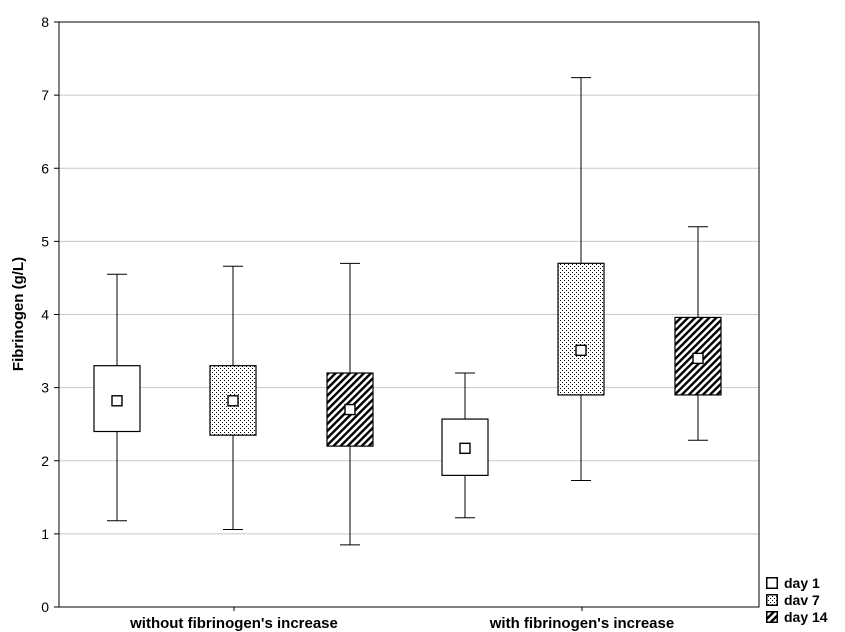 The height and width of the screenshot is (632, 845). What do you see at coordinates (18, 314) in the screenshot?
I see `y-axis-label: Fibrinogen (g/L)` at bounding box center [18, 314].